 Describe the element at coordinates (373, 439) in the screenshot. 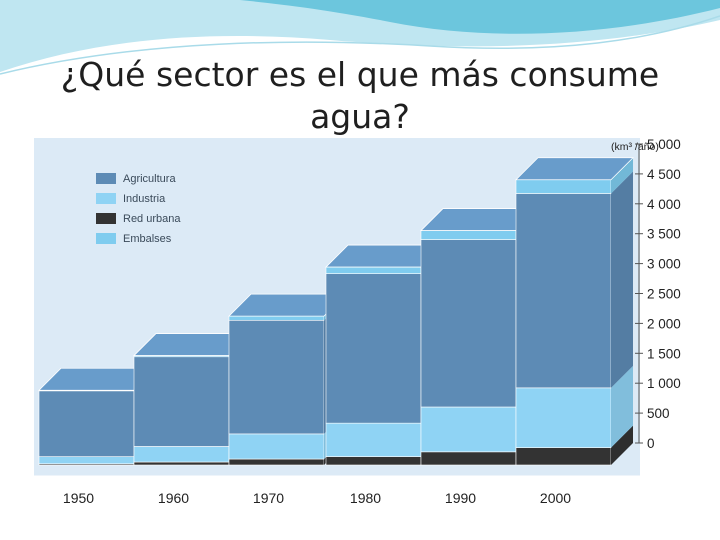

I see `bar-segment-industria-1980` at that location.